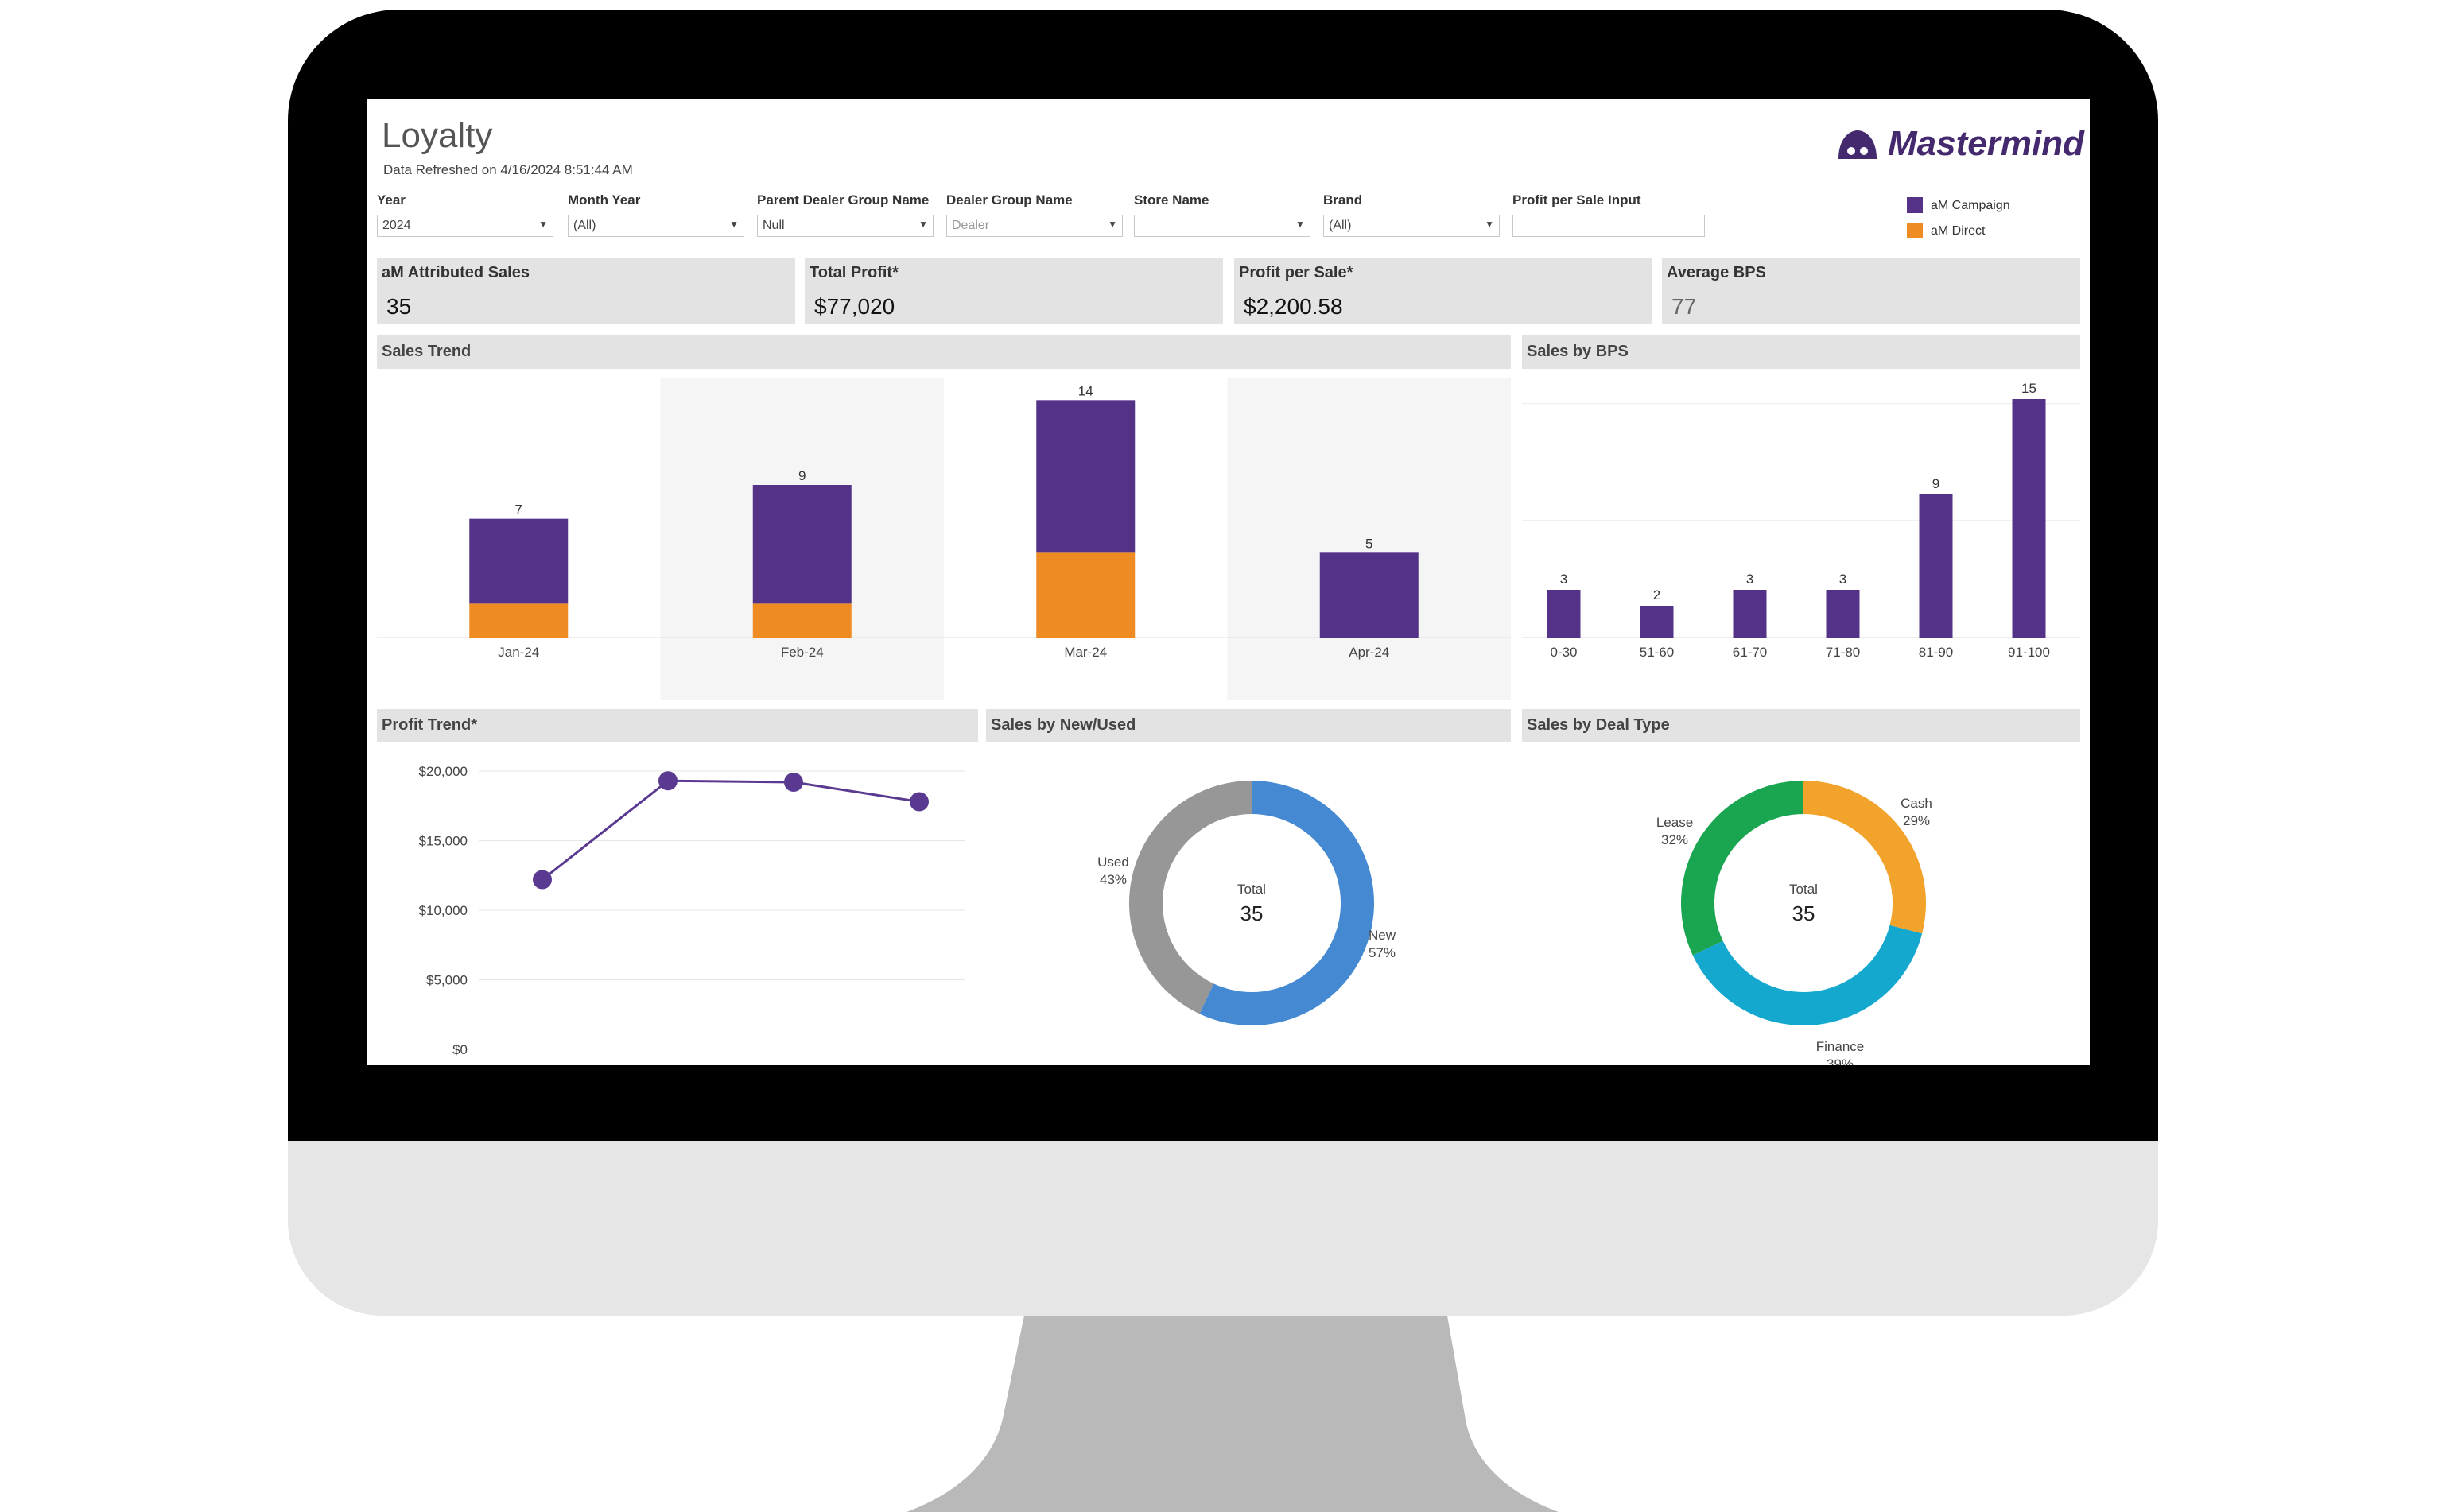 Image resolution: width=2446 pixels, height=1512 pixels. I want to click on filter-dealer-group-label: Dealer Group Name, so click(1009, 199).